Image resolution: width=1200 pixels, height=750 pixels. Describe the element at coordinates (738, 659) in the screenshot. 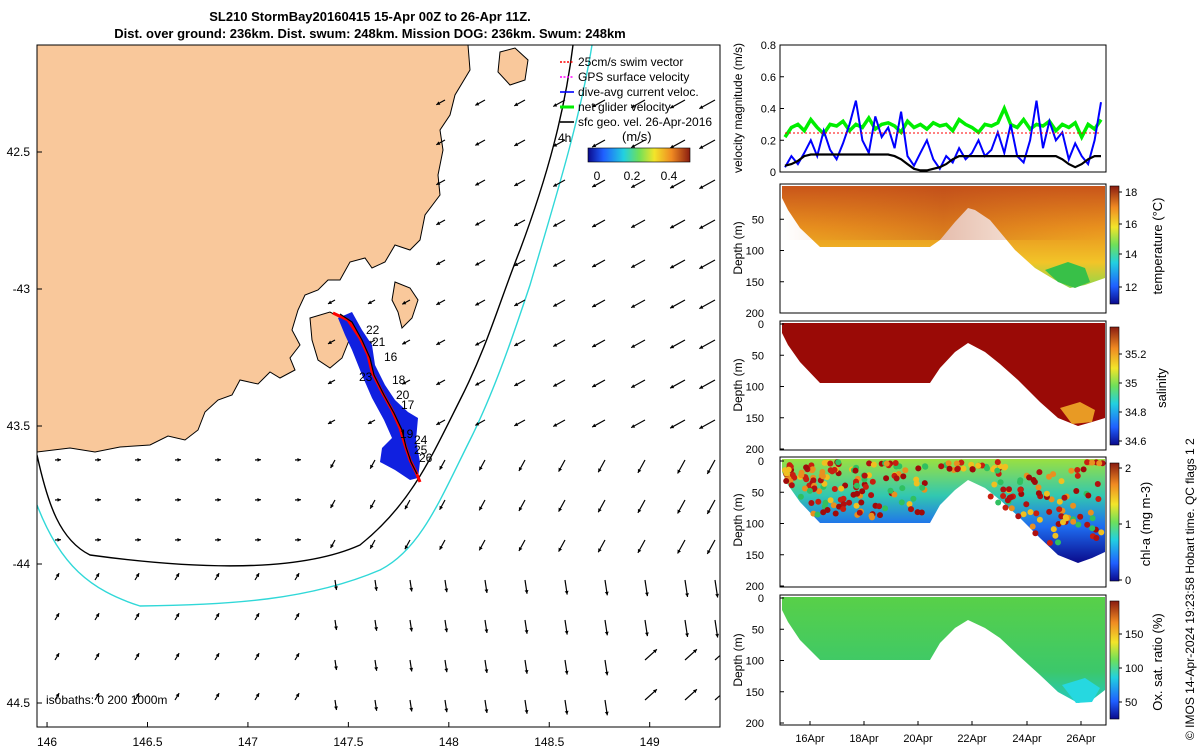

I see `oxygen-ylabel: Depth (m)` at that location.